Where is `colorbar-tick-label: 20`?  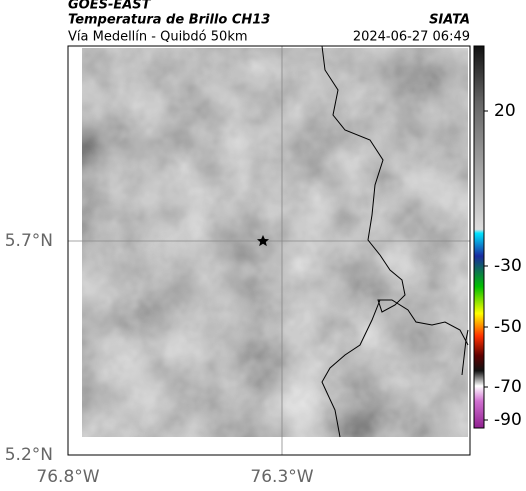
colorbar-tick-label: 20 is located at coordinates (505, 111).